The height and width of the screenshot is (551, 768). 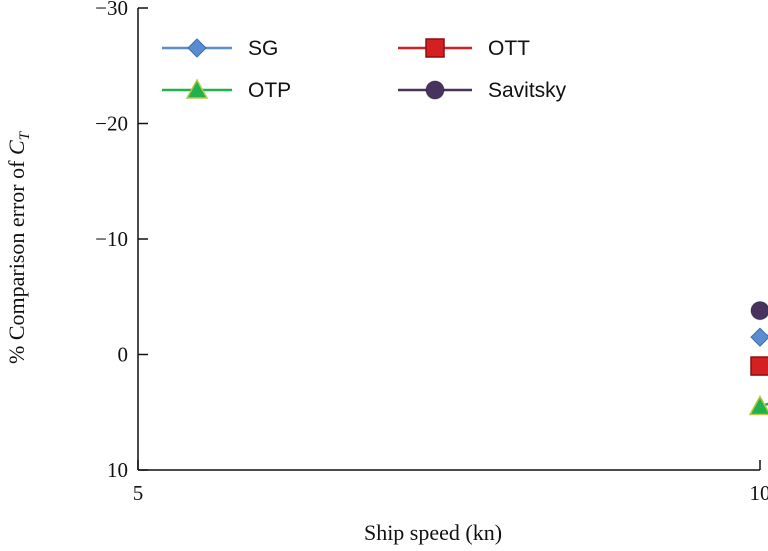 What do you see at coordinates (527, 90) in the screenshot?
I see `legend-label-savitsky: Savitsky` at bounding box center [527, 90].